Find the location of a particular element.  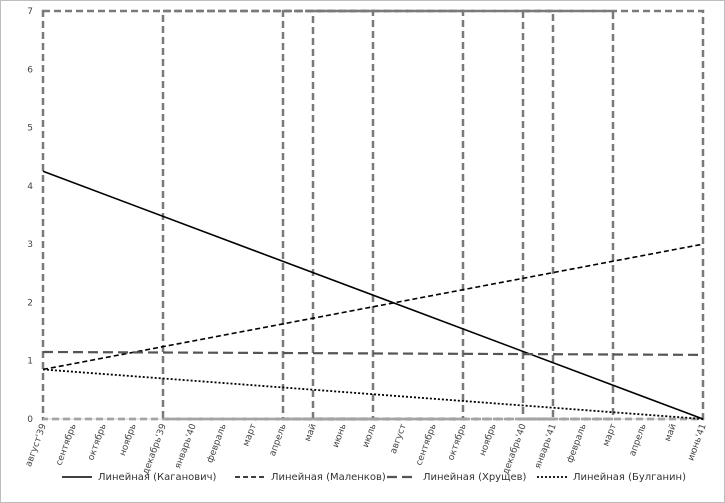

y-tick-label: 2 is located at coordinates (30, 303).